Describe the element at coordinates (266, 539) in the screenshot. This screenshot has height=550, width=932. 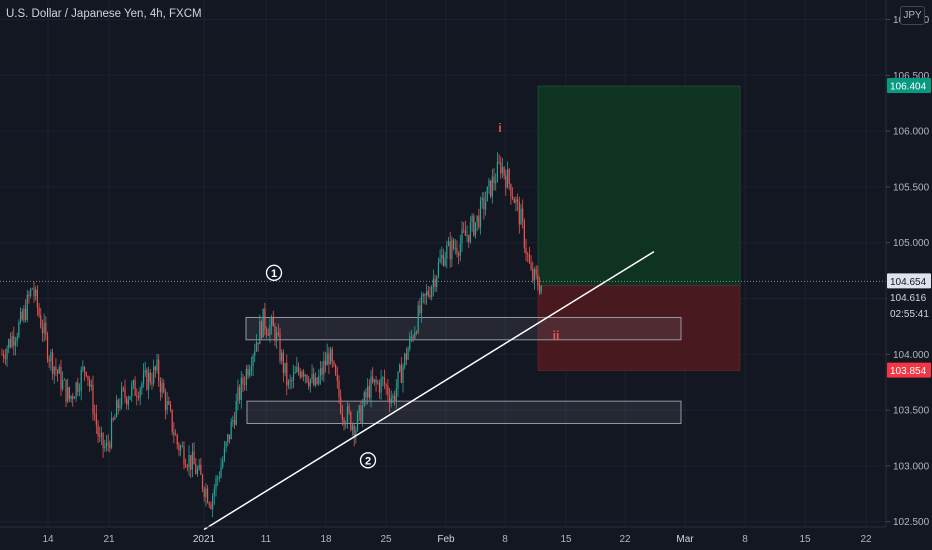
I see `time-tick-label: 11` at that location.